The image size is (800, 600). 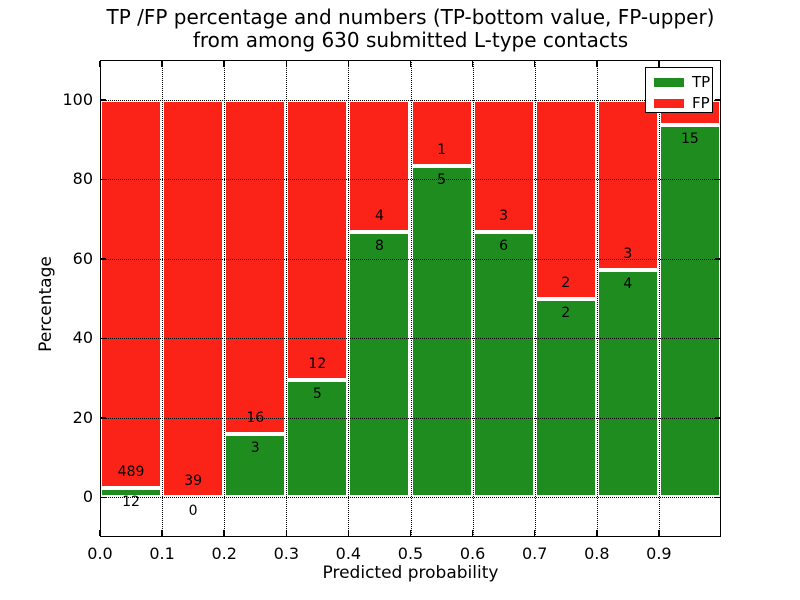 I want to click on legend-item-fp: FP, so click(x=683, y=103).